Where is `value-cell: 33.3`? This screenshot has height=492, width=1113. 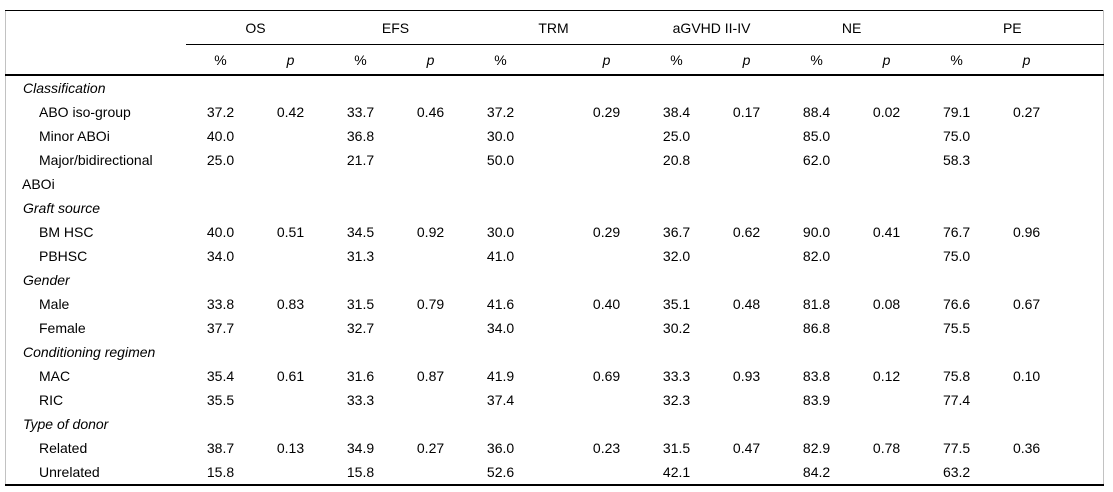
value-cell: 33.3 is located at coordinates (676, 376).